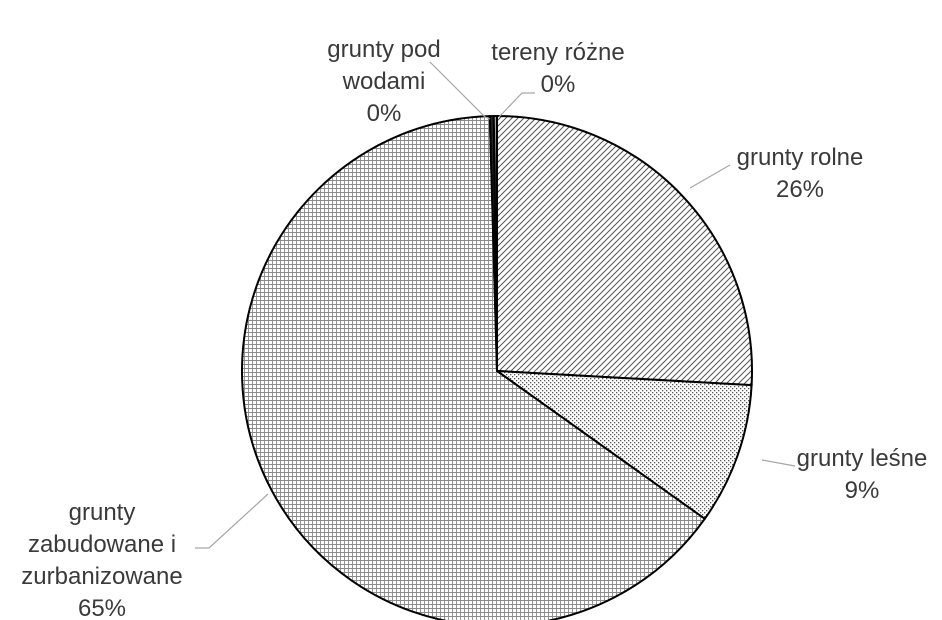 The height and width of the screenshot is (620, 942). What do you see at coordinates (862, 474) in the screenshot?
I see `slice-label-1: grunty leśne 9%` at bounding box center [862, 474].